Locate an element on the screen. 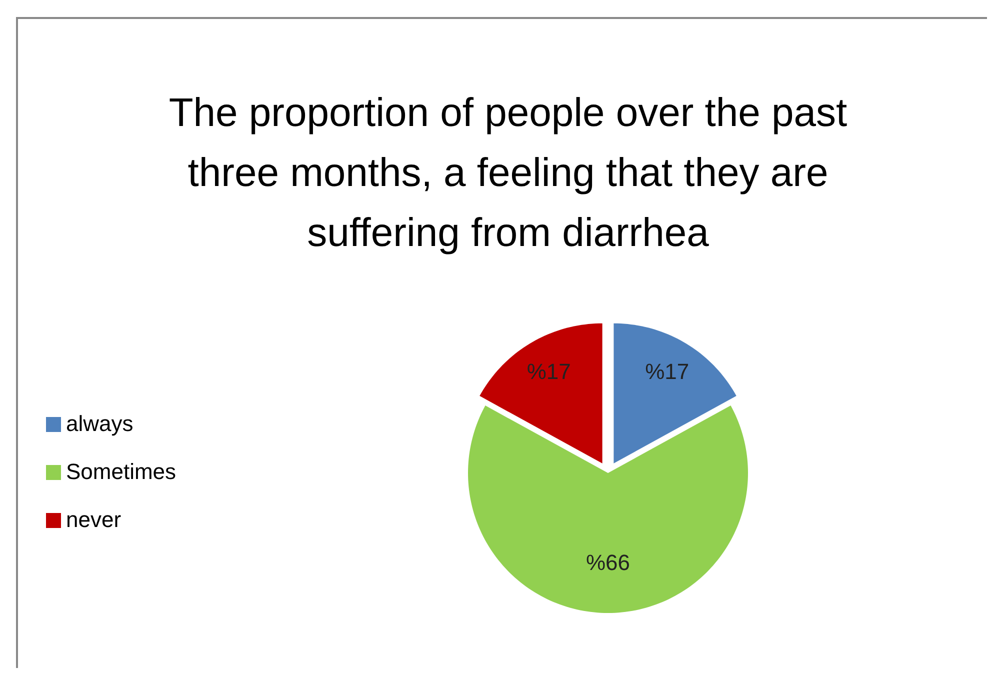 The height and width of the screenshot is (676, 995). data-label: %66 is located at coordinates (608, 562).